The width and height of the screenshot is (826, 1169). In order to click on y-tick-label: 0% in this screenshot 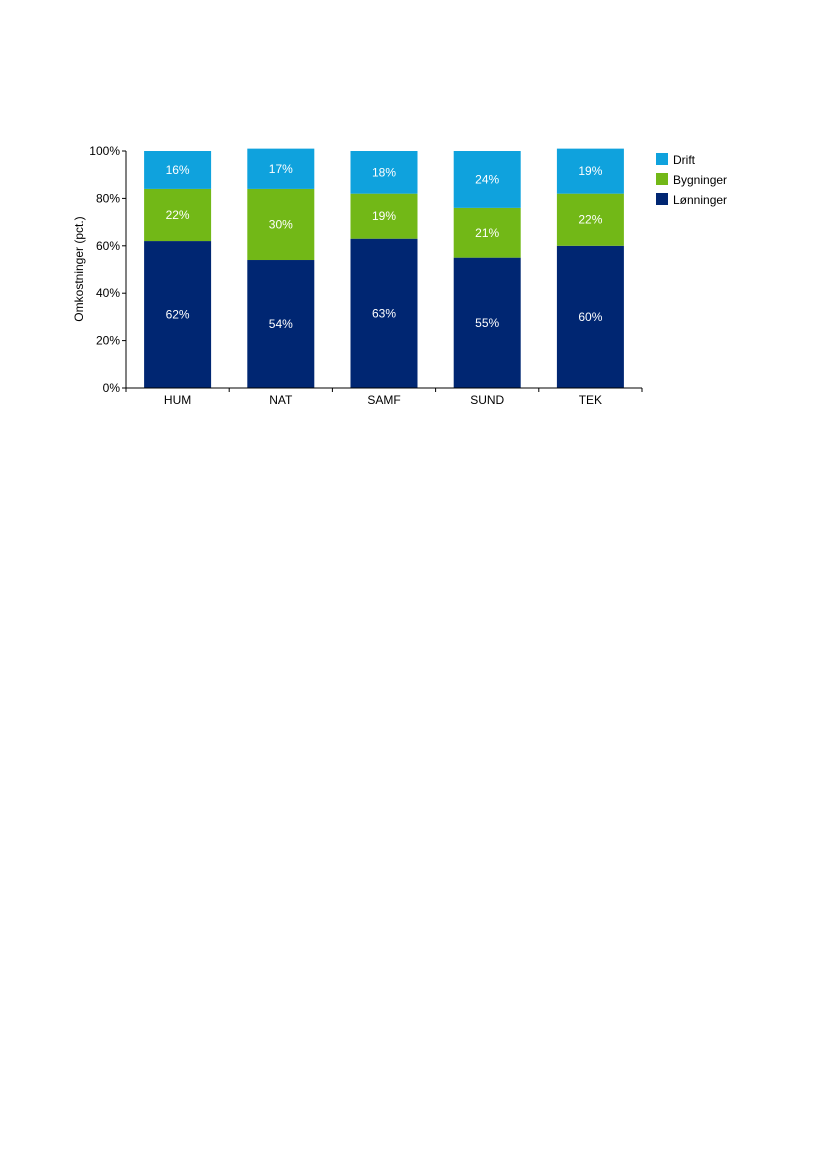, I will do `click(112, 388)`.